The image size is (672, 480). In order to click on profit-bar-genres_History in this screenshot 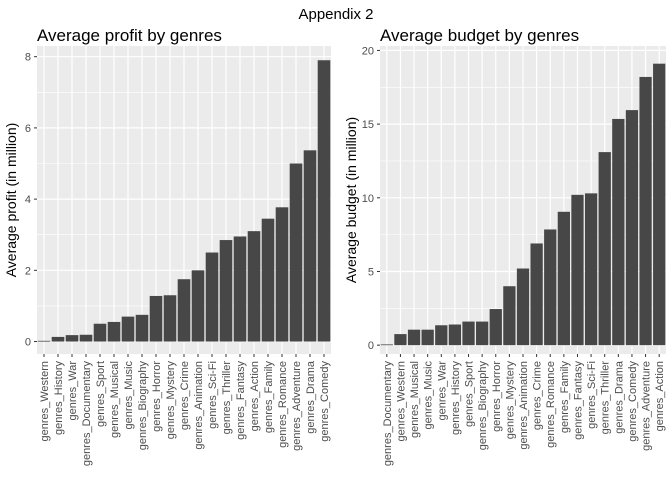, I will do `click(58, 339)`.